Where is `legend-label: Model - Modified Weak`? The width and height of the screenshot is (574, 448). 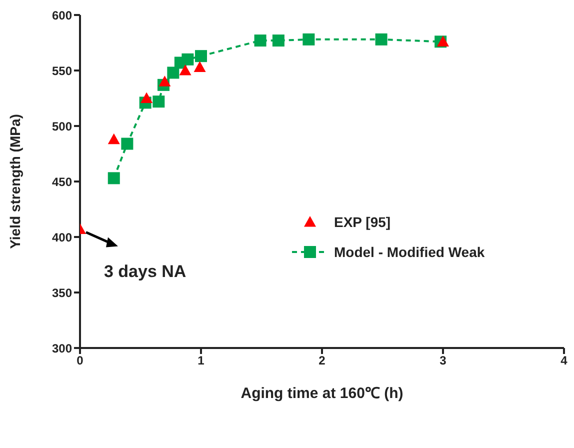 legend-label: Model - Modified Weak is located at coordinates (409, 252).